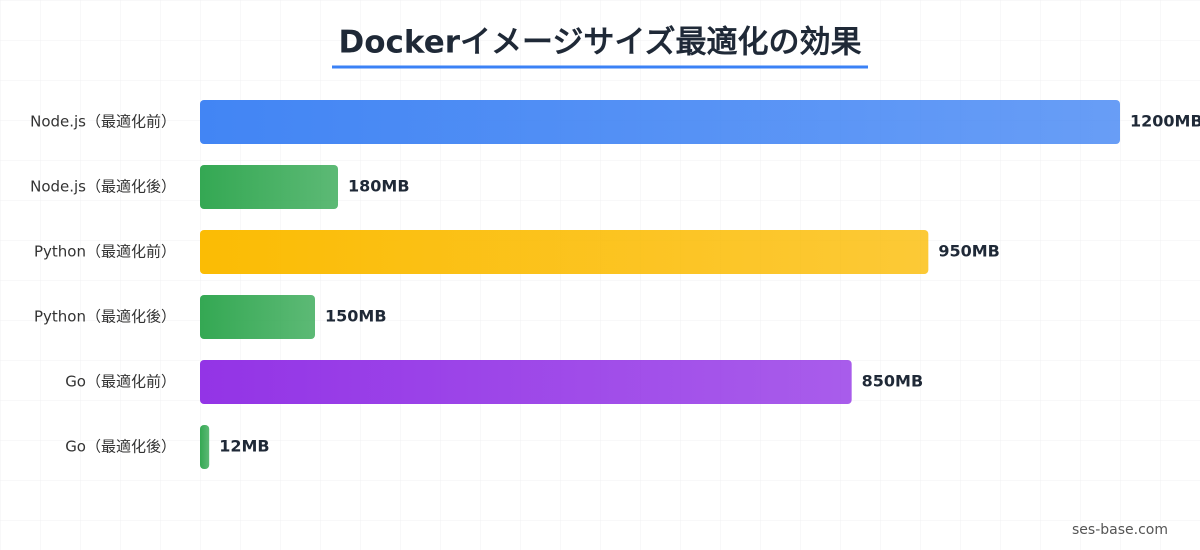  What do you see at coordinates (244, 446) in the screenshot?
I see `value-label: 12MB` at bounding box center [244, 446].